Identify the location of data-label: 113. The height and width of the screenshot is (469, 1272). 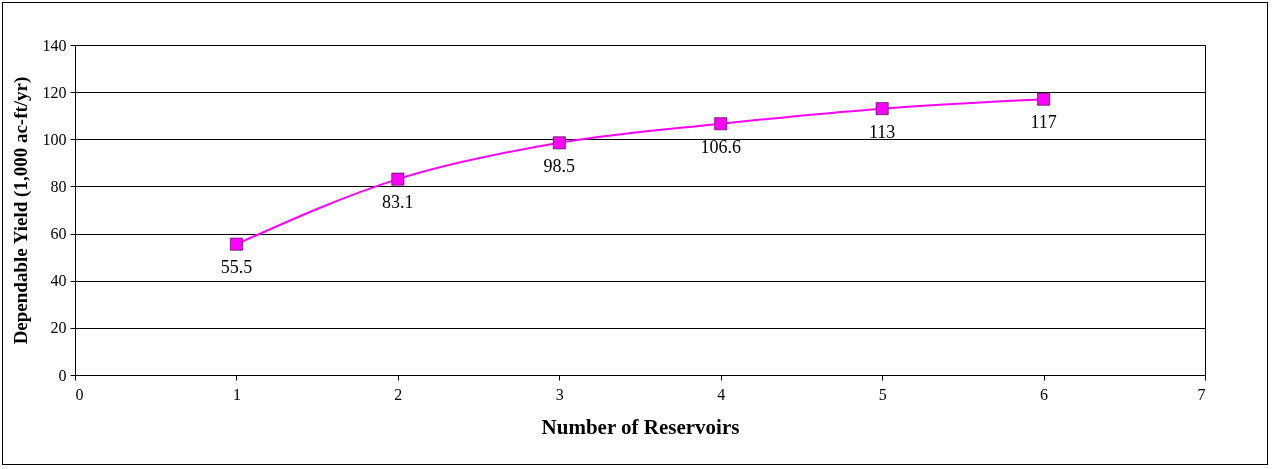
(882, 131).